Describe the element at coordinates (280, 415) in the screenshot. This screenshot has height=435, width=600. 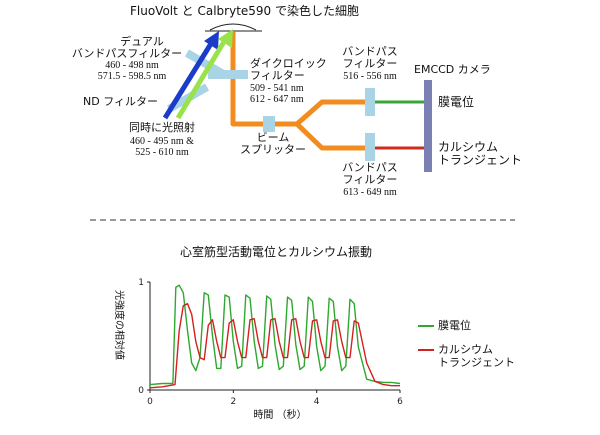
I see `x-axis-label: 時間 （秒）` at that location.